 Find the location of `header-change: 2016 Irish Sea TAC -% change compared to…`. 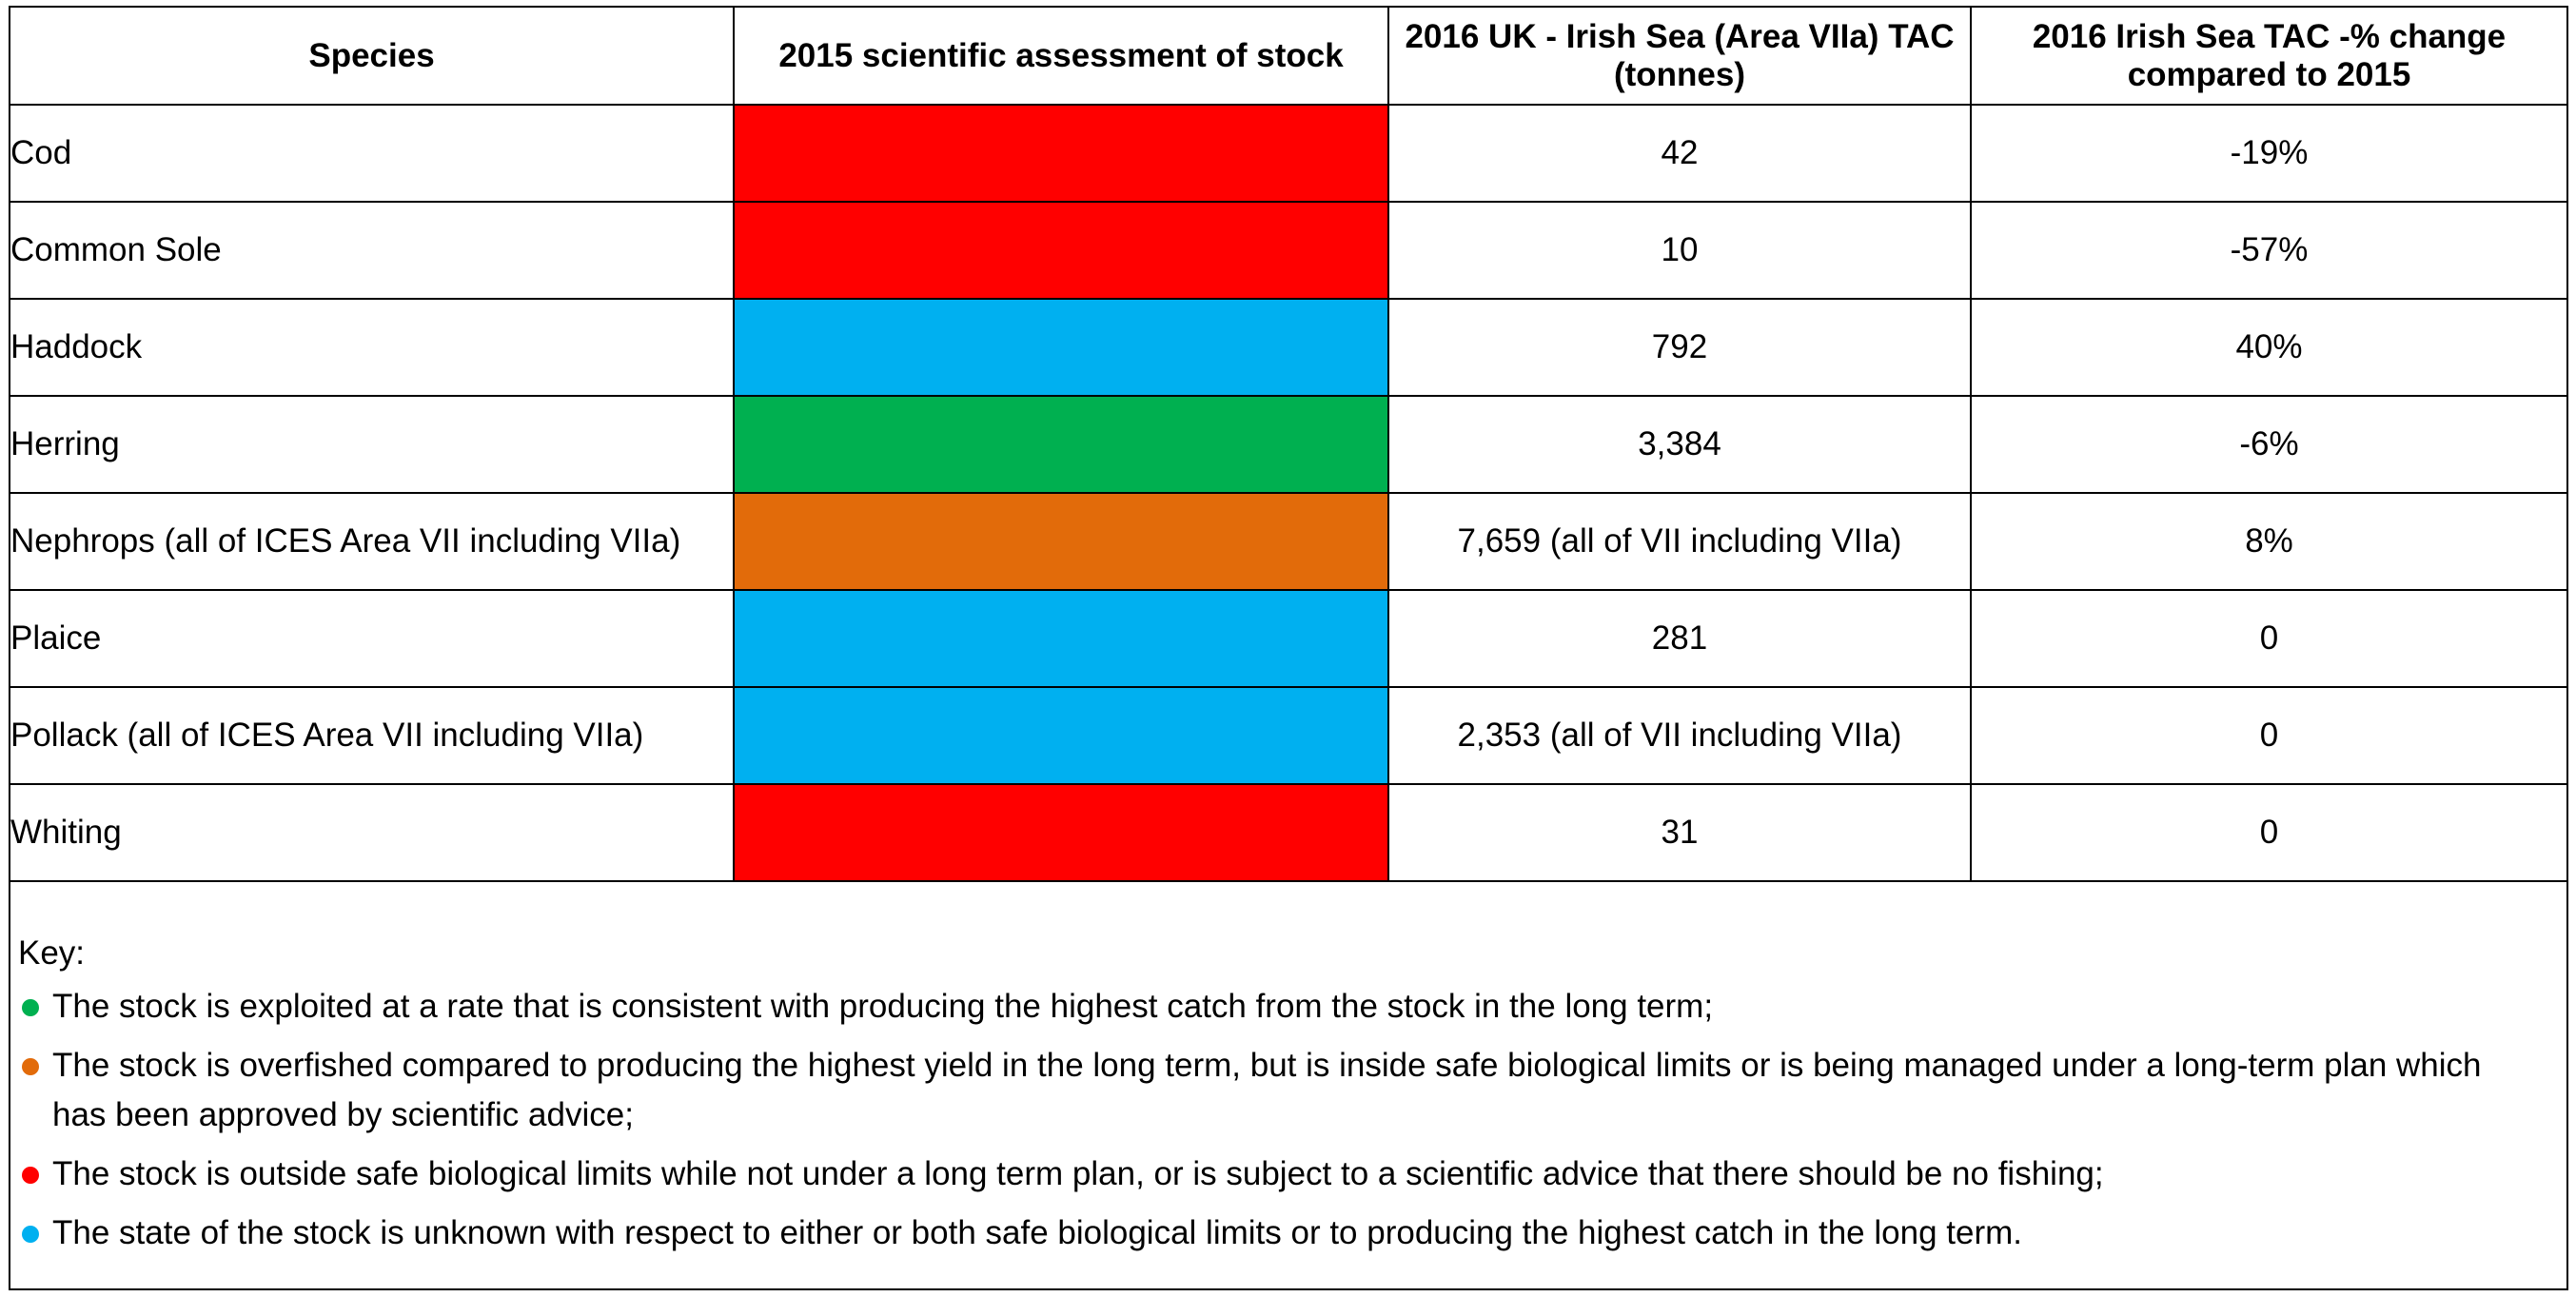

header-change: 2016 Irish Sea TAC -% change compared to… is located at coordinates (2268, 57).